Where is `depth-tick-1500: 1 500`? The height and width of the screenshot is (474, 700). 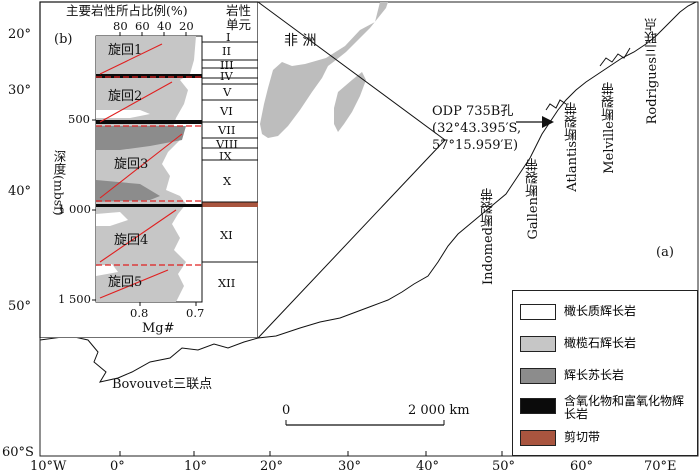
depth-tick-1500: 1 500 is located at coordinates (74, 299).